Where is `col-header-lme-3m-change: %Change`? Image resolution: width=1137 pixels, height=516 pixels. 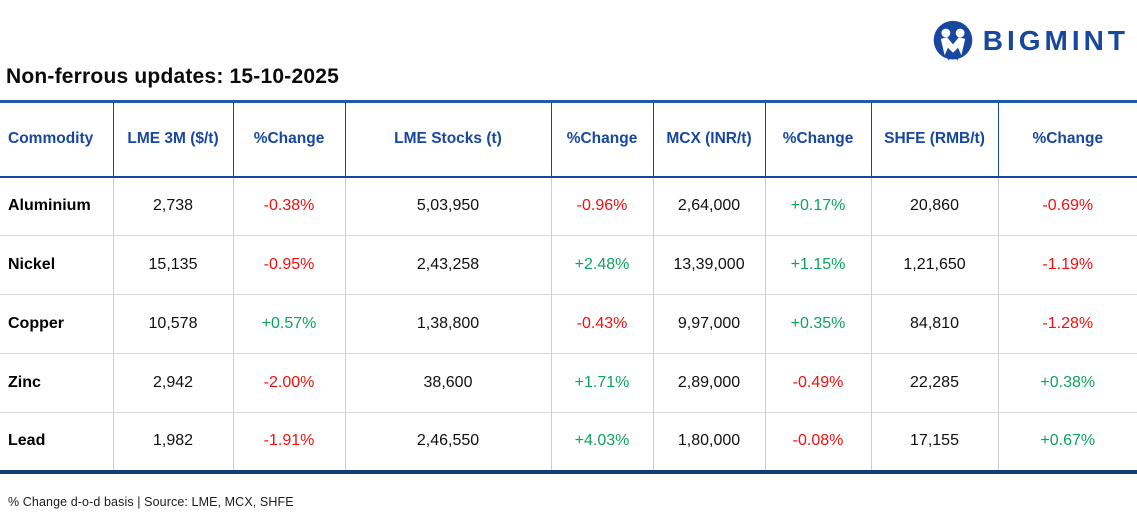
col-header-lme-3m-change: %Change is located at coordinates (289, 139).